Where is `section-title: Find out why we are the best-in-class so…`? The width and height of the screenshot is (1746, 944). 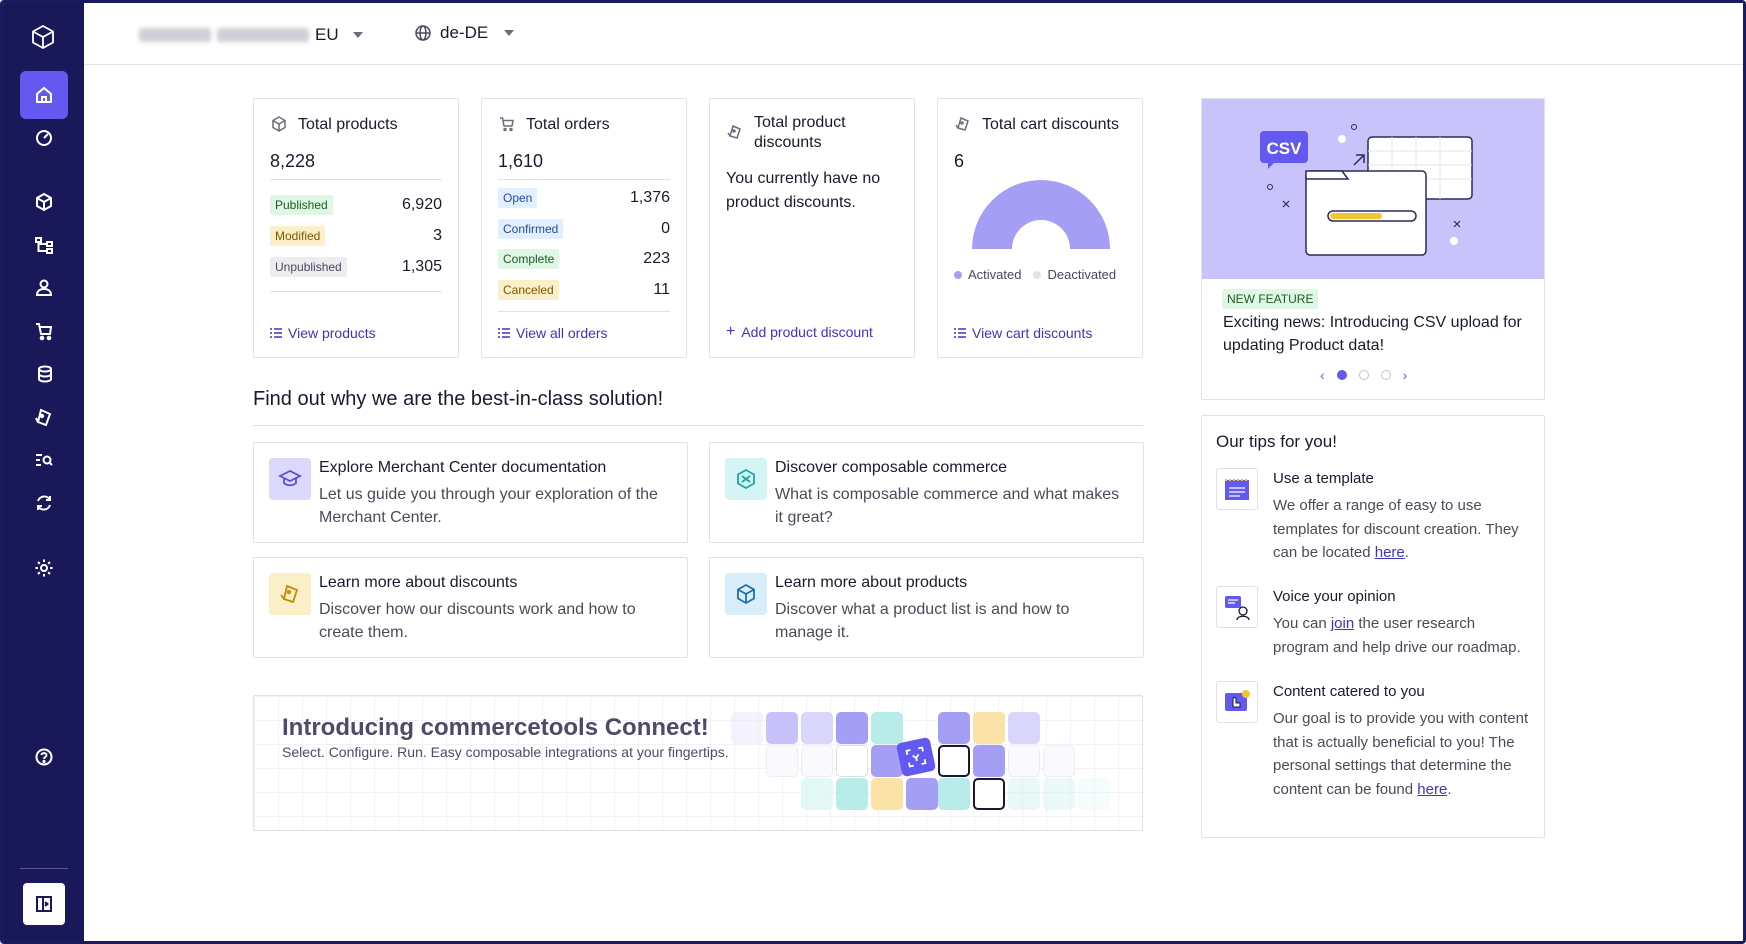 section-title: Find out why we are the best-in-class so… is located at coordinates (458, 399).